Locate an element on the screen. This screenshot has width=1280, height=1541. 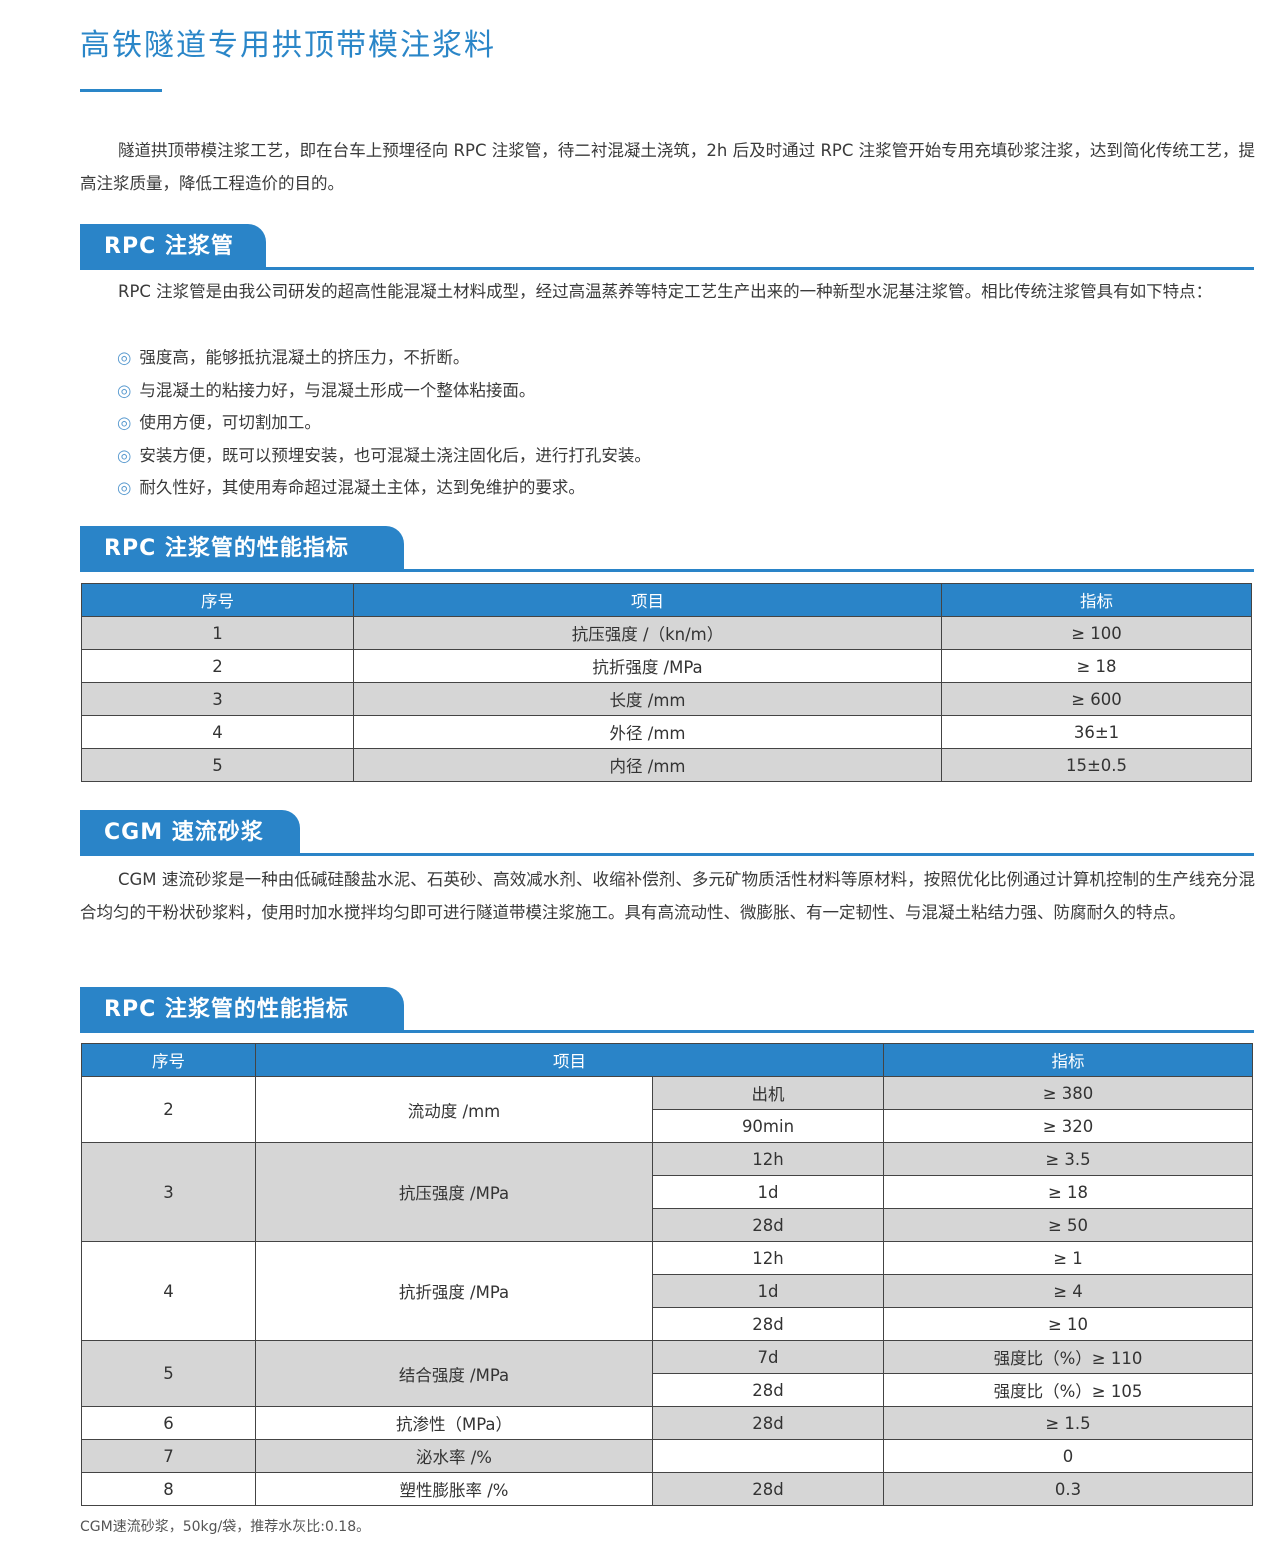
list-item-text: 耐久性好，其使用寿命超过混凝土主体，达到免维护的要求。 is located at coordinates (362, 487).